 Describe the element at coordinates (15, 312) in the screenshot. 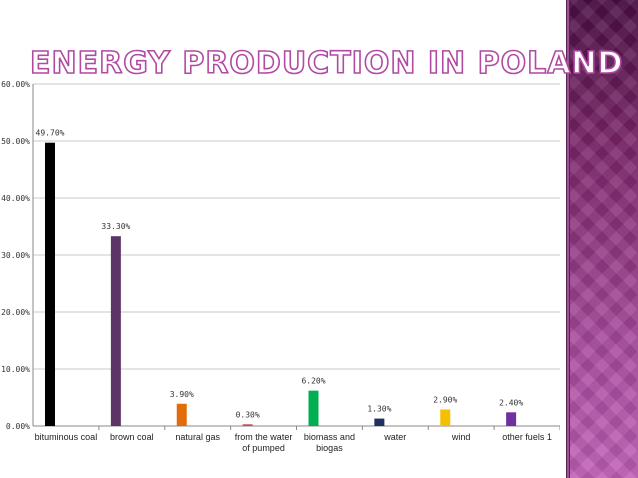

I see `y-tick-label: 20.00%` at that location.